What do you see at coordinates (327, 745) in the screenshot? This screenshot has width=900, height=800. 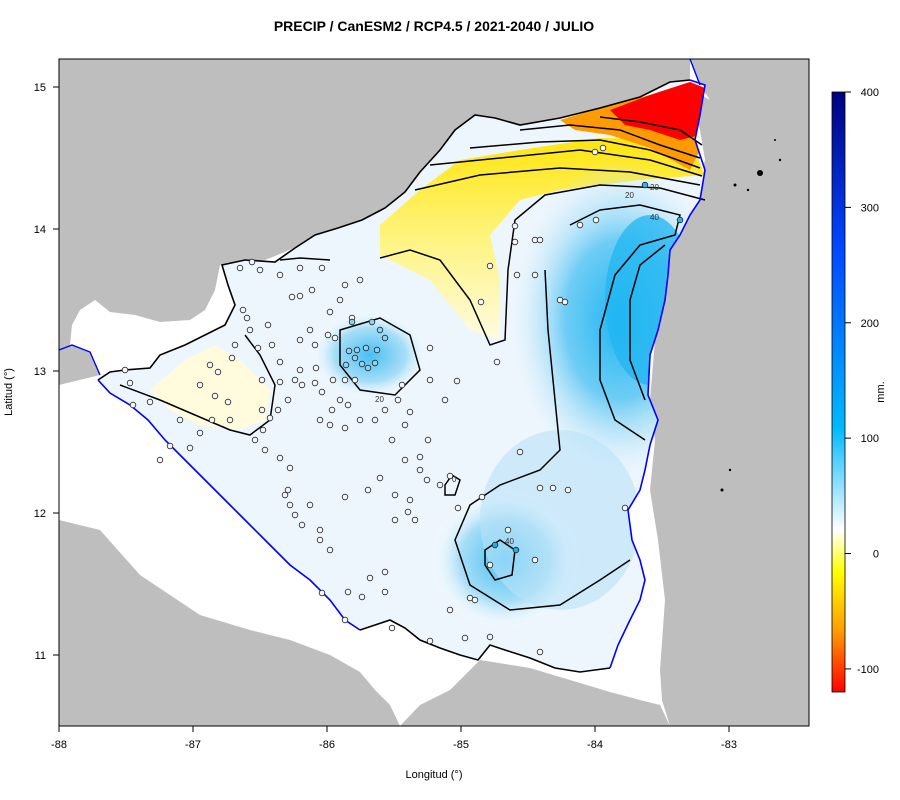 I see `x-tick-label: -86` at bounding box center [327, 745].